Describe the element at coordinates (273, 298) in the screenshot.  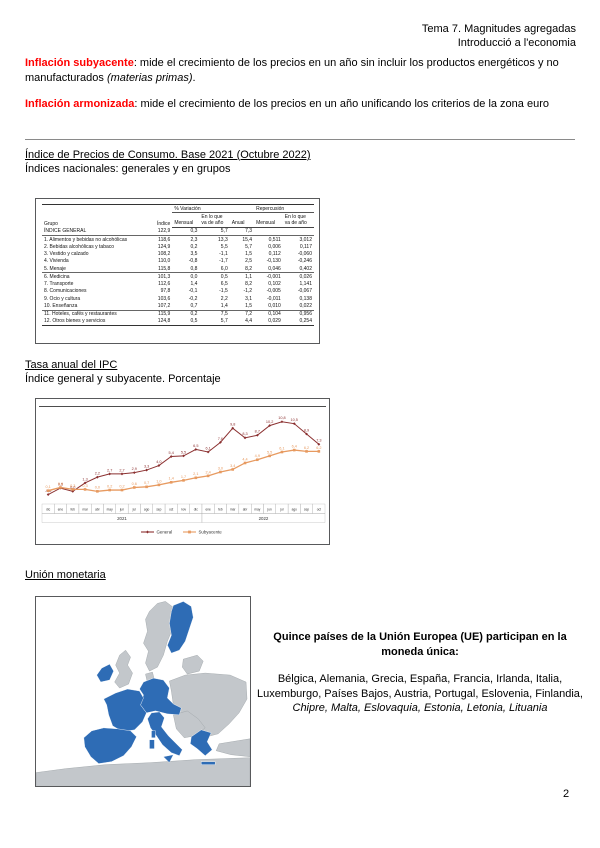
I see `value-cell: -0,011` at that location.